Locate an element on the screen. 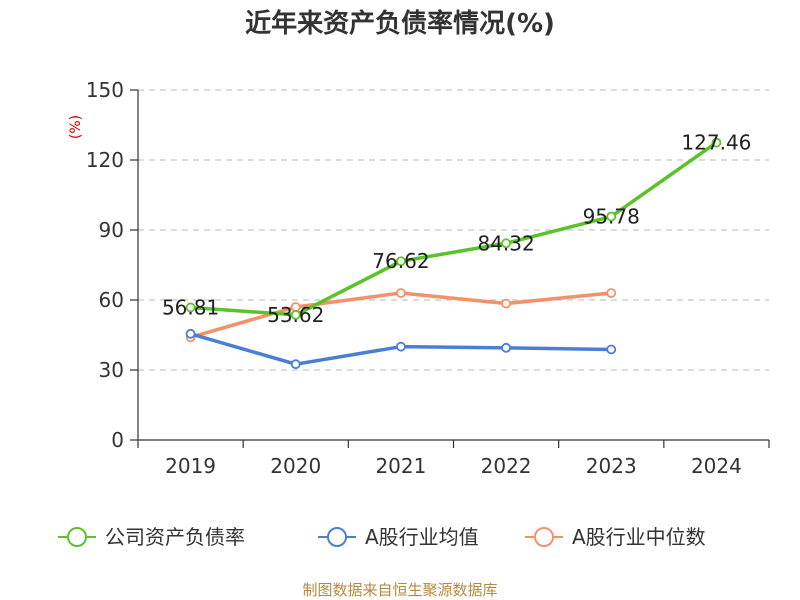 This screenshot has height=600, width=800. x-tick-label: 2020 is located at coordinates (295, 466).